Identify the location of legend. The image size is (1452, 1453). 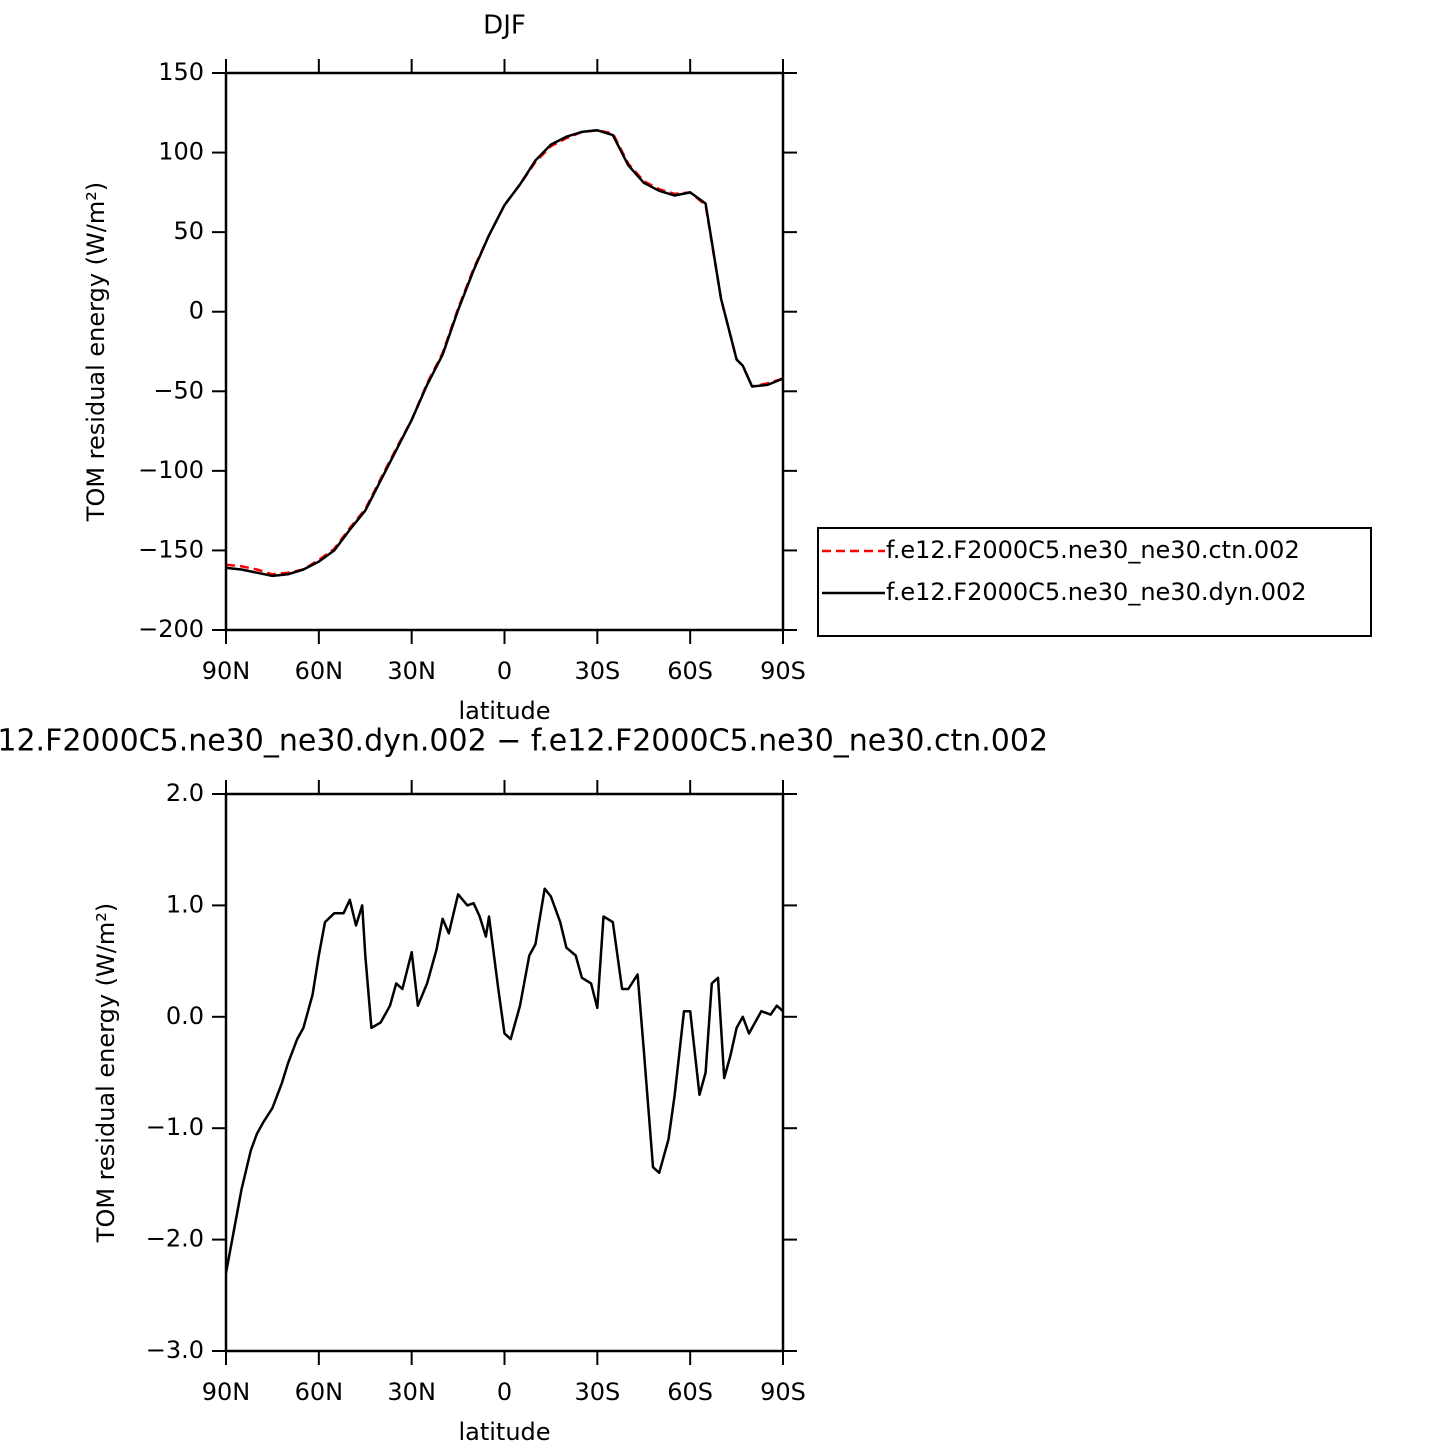
(1094, 582).